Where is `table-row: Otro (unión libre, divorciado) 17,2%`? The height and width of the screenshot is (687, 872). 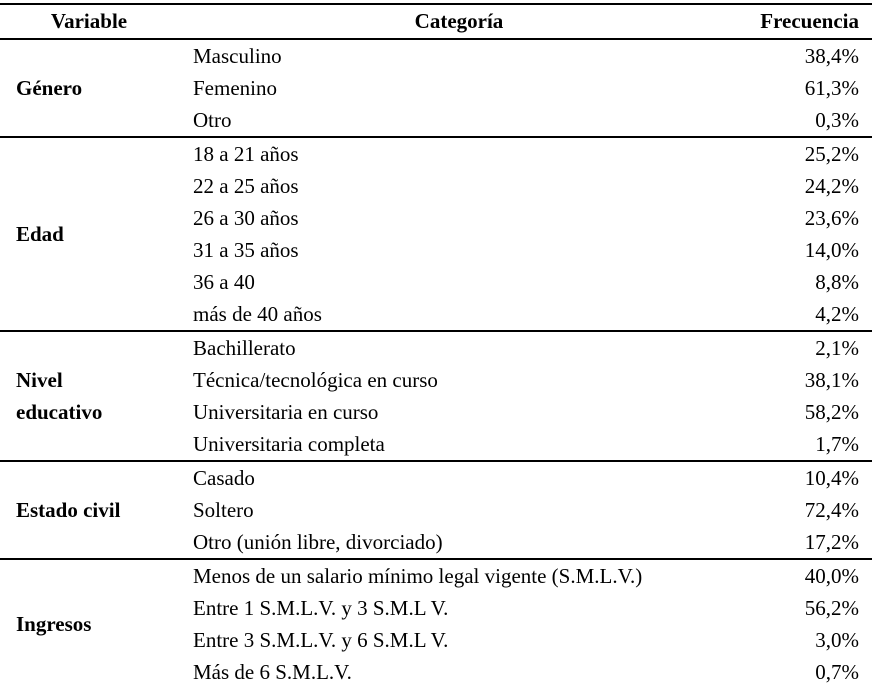 table-row: Otro (unión libre, divorciado) 17,2% is located at coordinates (436, 542).